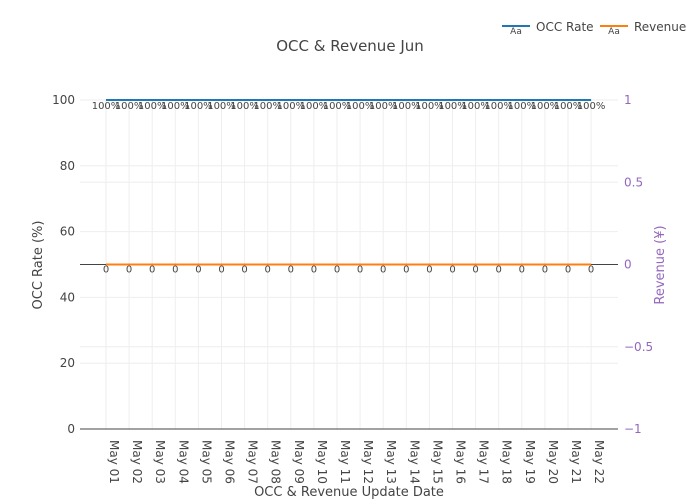 Image resolution: width=700 pixels, height=504 pixels. What do you see at coordinates (160, 462) in the screenshot?
I see `x-tick-label: May 03` at bounding box center [160, 462].